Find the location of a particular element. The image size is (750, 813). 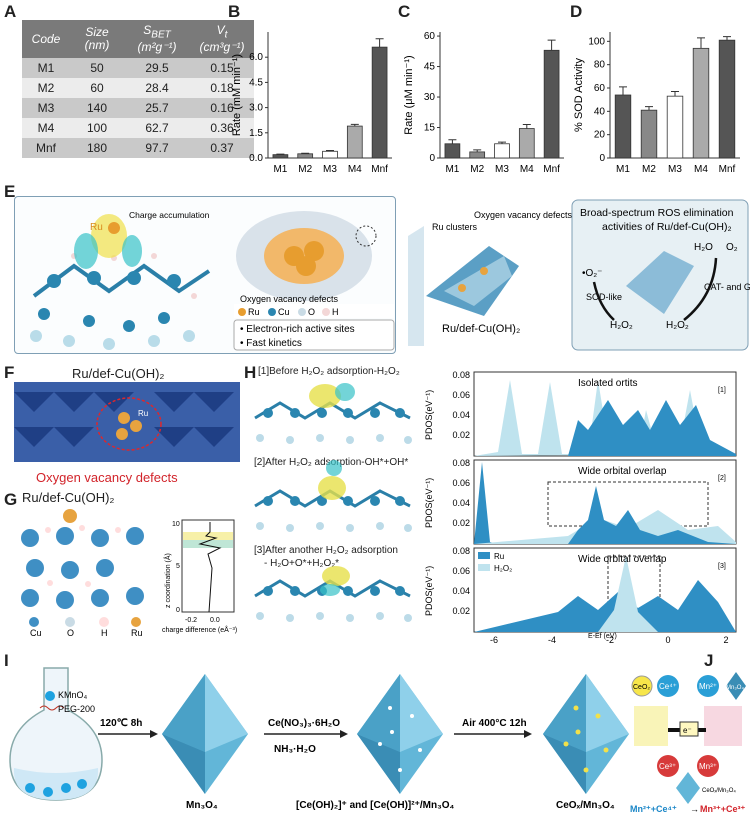

svg-text: -0.2 is located at coordinates (191, 620).